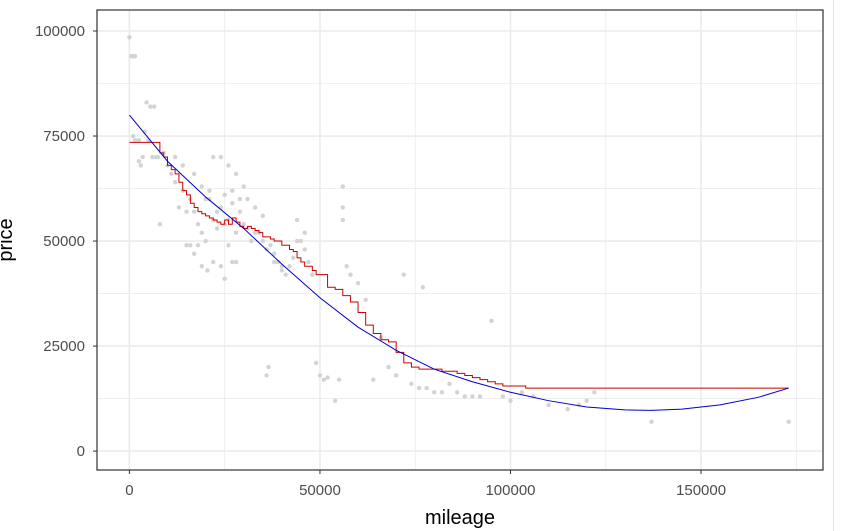 The height and width of the screenshot is (531, 844). Describe the element at coordinates (838, 265) in the screenshot. I see `right-edge` at that location.